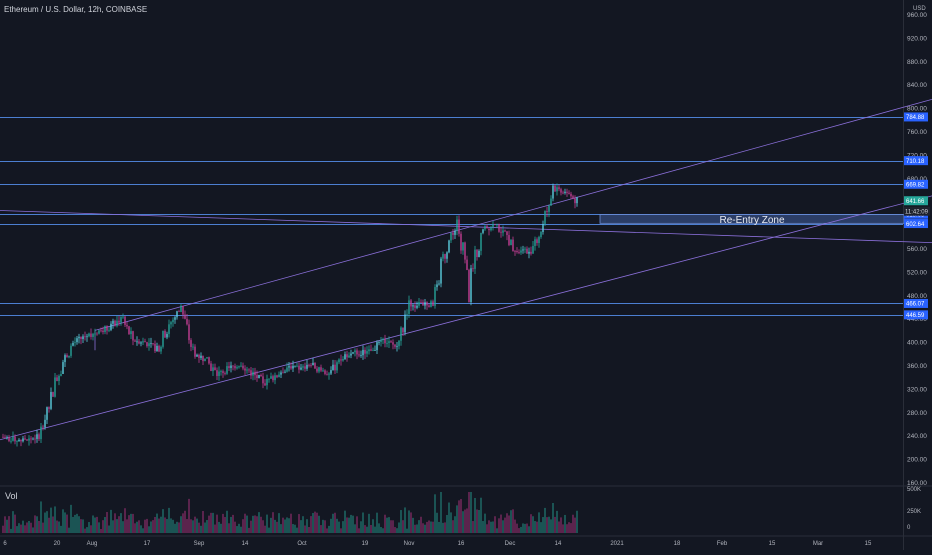 The width and height of the screenshot is (932, 555). What do you see at coordinates (915, 186) in the screenshot?
I see `level-price-tag: 669.82` at bounding box center [915, 186].